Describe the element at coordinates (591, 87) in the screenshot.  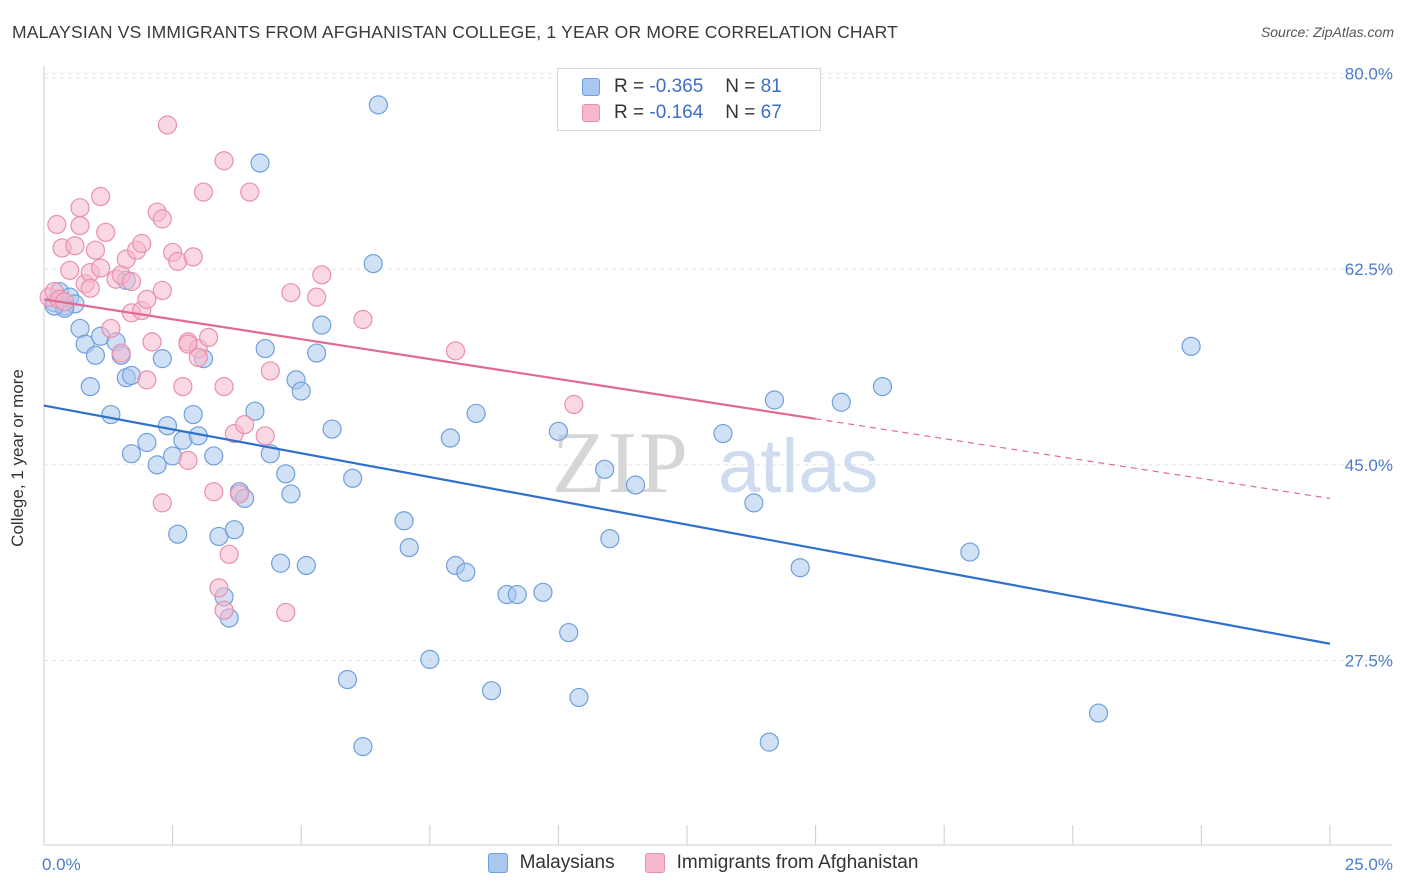
I see `legend-swatch-blue` at that location.